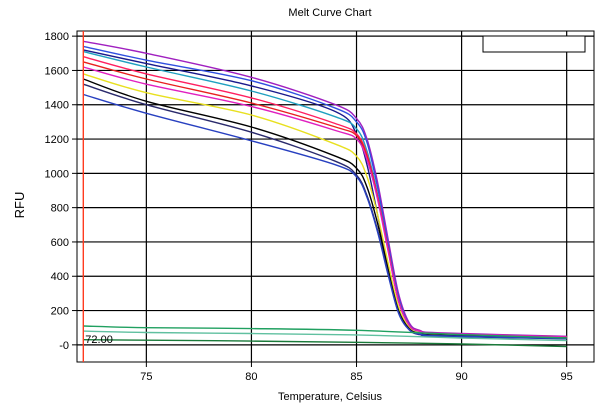  I want to click on y-tick-label: 400, so click(60, 277).